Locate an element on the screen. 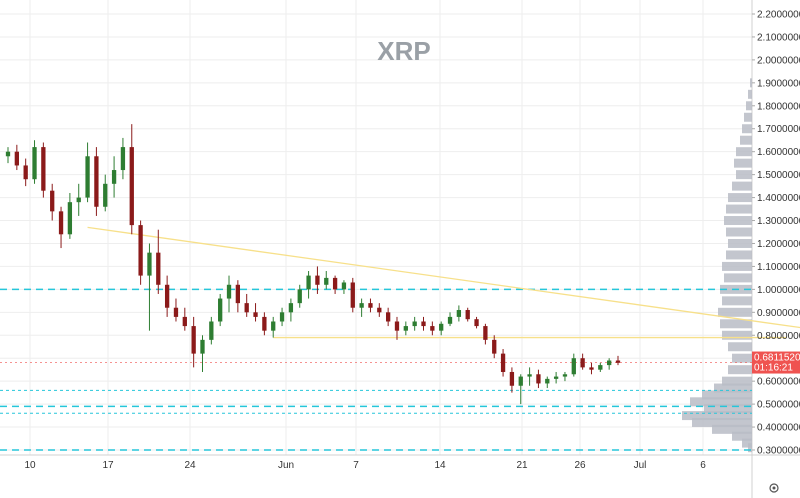 The image size is (800, 498). price-tick-label: 2.20000000 is located at coordinates (778, 15).